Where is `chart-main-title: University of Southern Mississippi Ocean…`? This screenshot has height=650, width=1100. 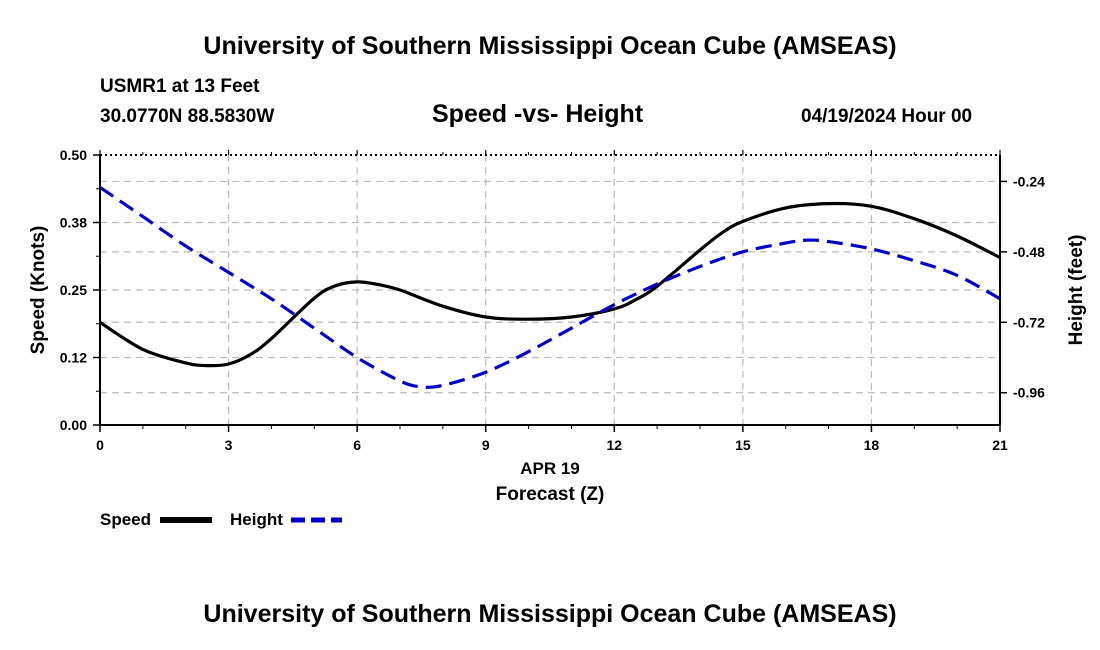 chart-main-title: University of Southern Mississippi Ocean… is located at coordinates (550, 46).